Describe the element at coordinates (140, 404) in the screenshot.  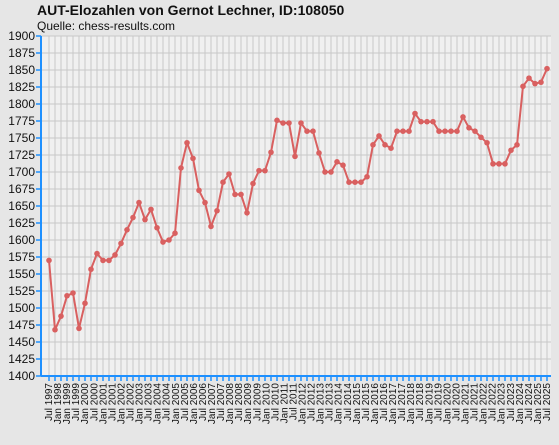
I see `x-tick-label: Jan 2003` at that location.